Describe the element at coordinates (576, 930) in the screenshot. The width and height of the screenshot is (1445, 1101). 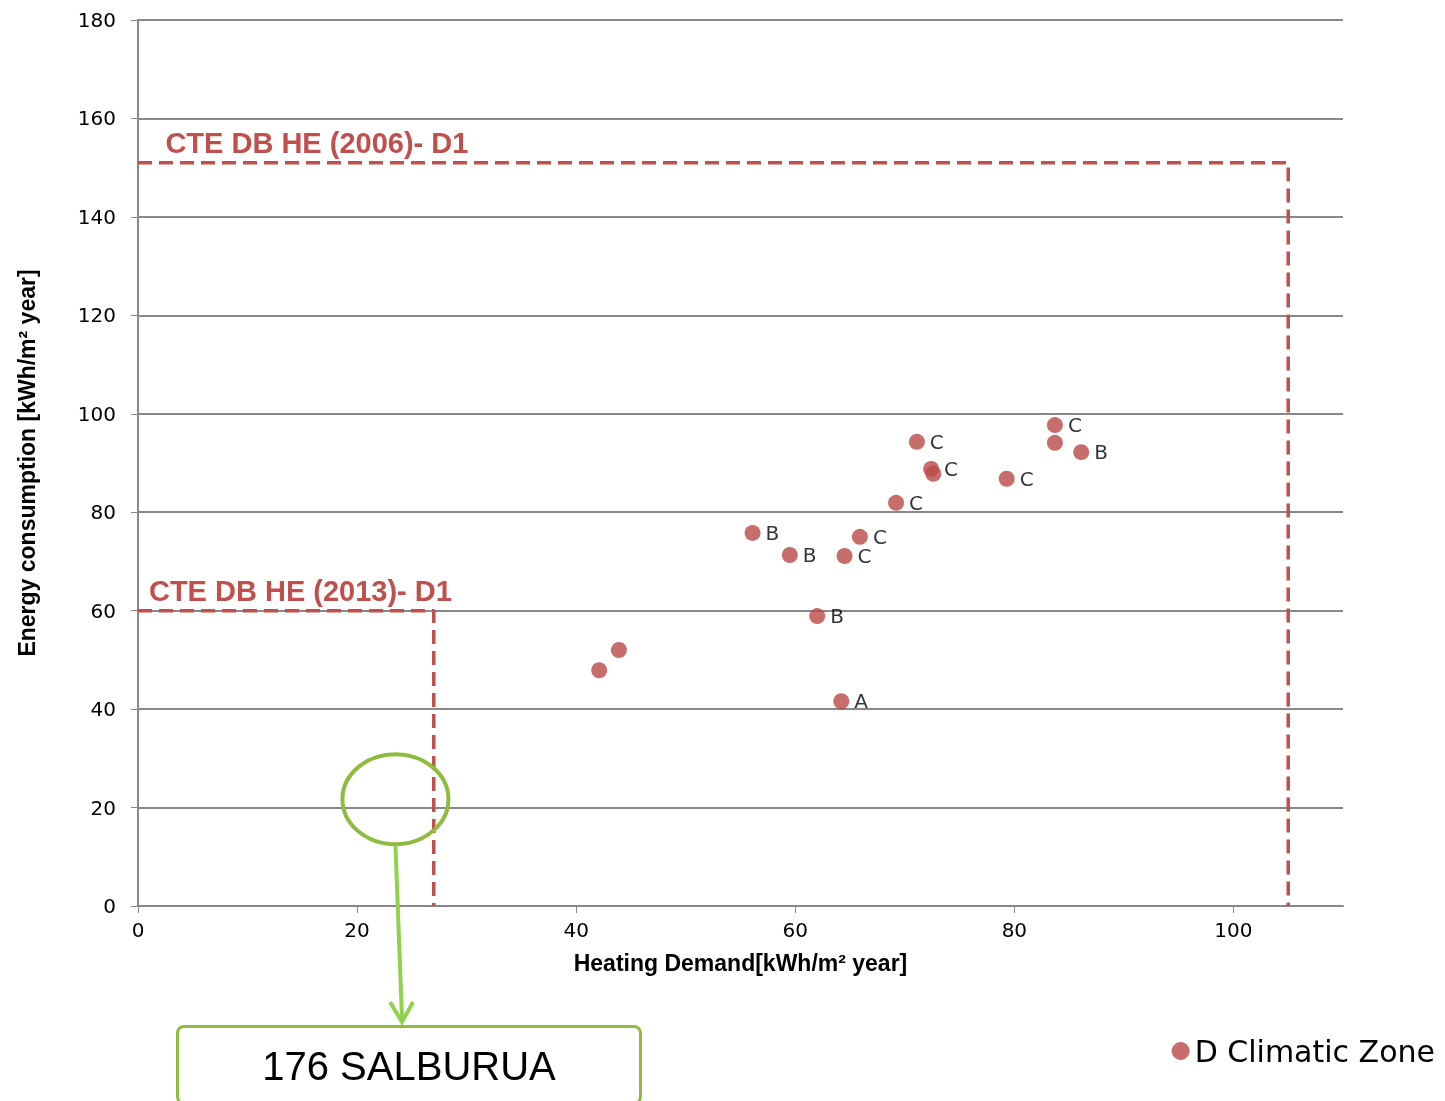
I see `x-tick-label: 40` at that location.